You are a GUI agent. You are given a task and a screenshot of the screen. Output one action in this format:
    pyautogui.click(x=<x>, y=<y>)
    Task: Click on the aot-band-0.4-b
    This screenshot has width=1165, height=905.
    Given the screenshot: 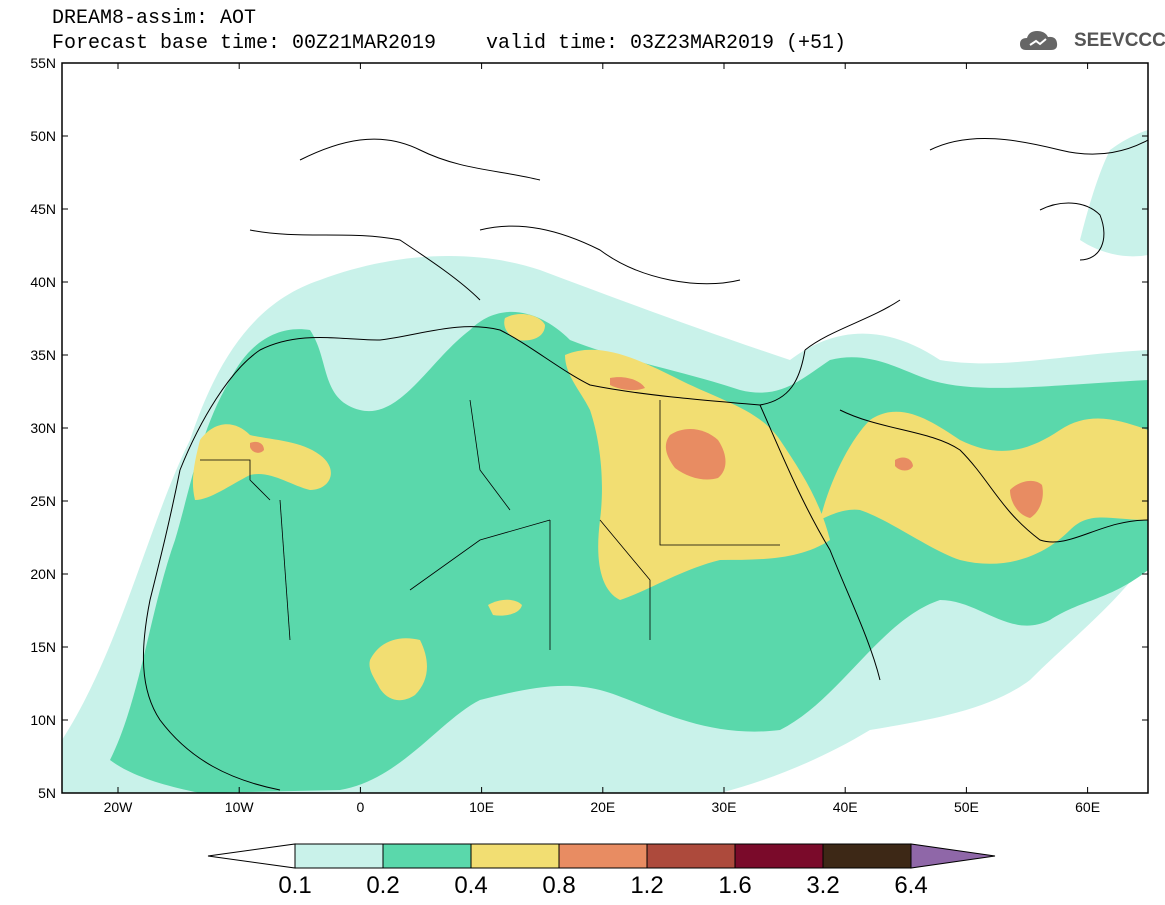 What is the action you would take?
    pyautogui.click(x=984, y=487)
    